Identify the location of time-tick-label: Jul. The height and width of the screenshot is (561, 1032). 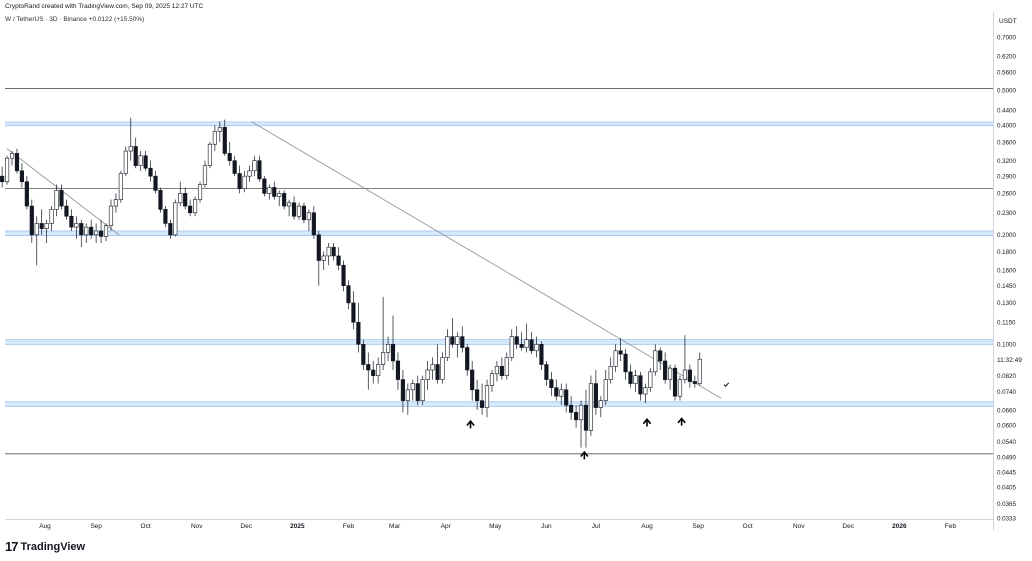
(596, 526).